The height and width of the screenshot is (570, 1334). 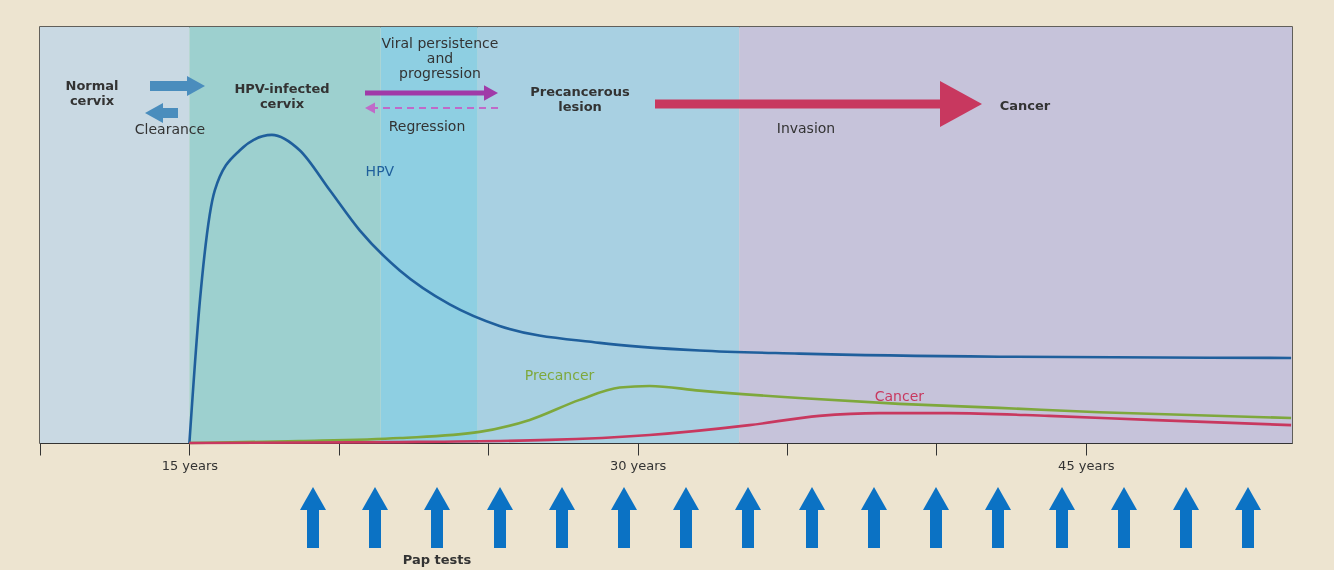 I want to click on text: Normal cervix, so click(x=92, y=93).